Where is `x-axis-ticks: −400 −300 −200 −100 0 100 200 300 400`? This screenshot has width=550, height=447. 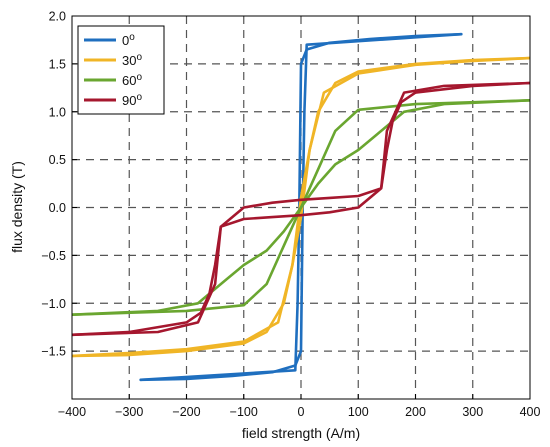
x-axis-ticks: −400 −300 −200 −100 0 100 200 300 400 is located at coordinates (299, 406).